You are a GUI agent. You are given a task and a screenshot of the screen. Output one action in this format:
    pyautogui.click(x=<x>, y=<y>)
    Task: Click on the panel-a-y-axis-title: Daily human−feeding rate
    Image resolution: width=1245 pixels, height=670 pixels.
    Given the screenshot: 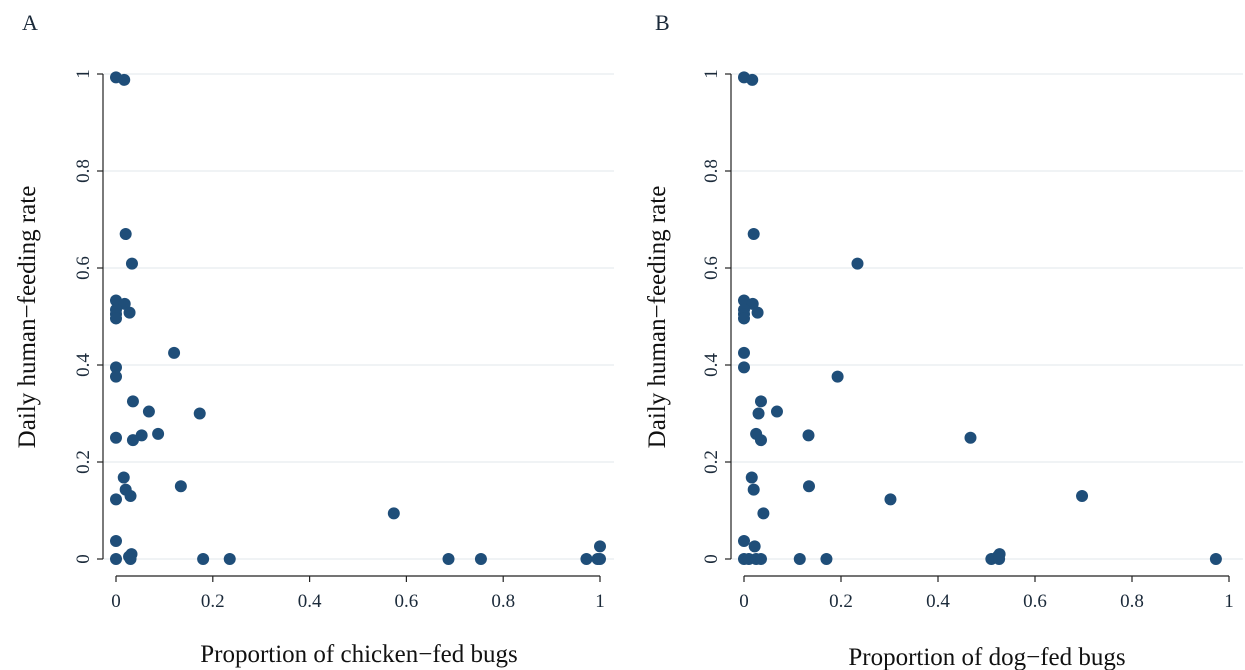 What is the action you would take?
    pyautogui.click(x=27, y=317)
    